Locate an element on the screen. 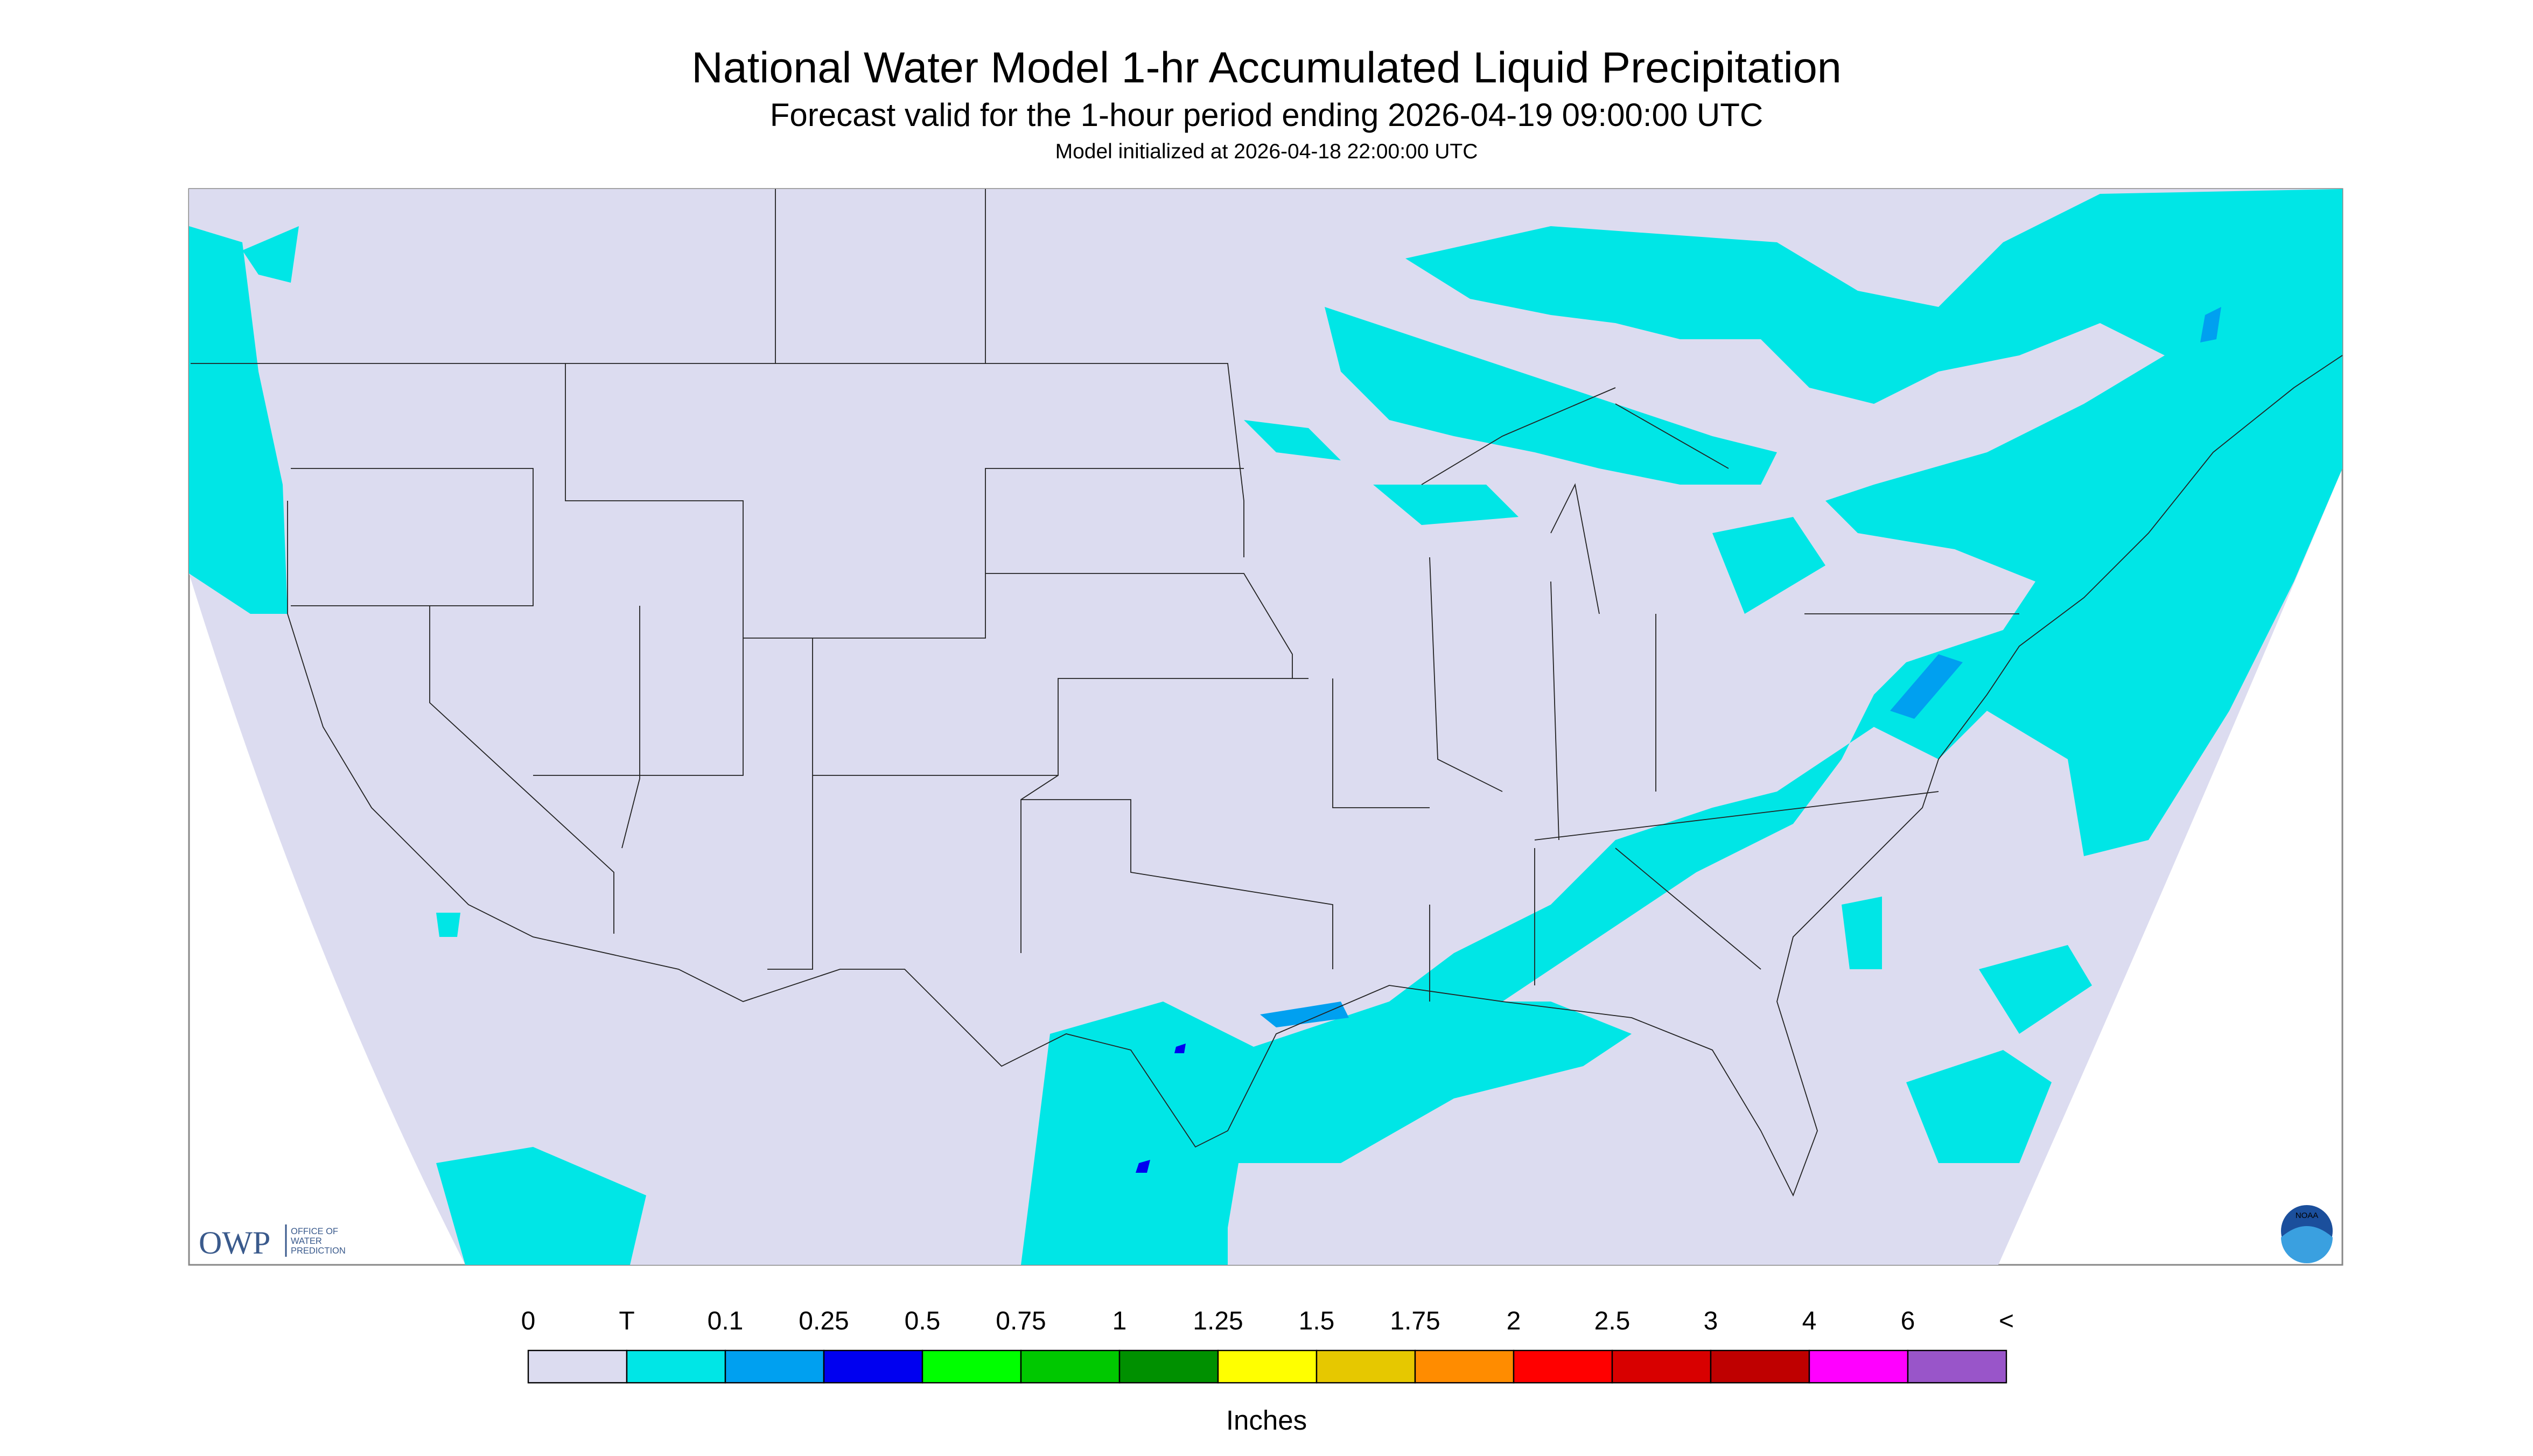 This screenshot has width=2533, height=1456. legend-label: 1.25 is located at coordinates (1218, 1321).